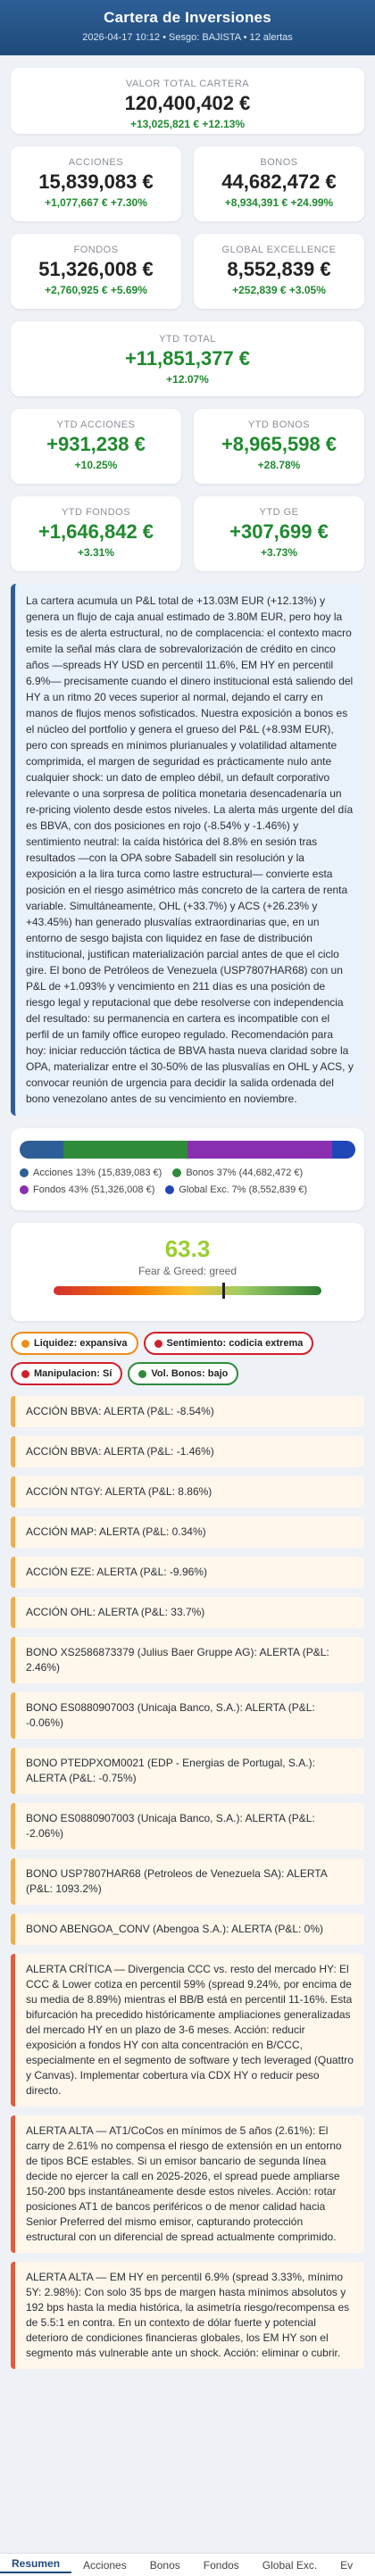 This screenshot has height=2576, width=375. What do you see at coordinates (188, 1492) in the screenshot?
I see `alert-item: ACCIÓN NTGY: ALERTA (P&L: 8.86%)` at bounding box center [188, 1492].